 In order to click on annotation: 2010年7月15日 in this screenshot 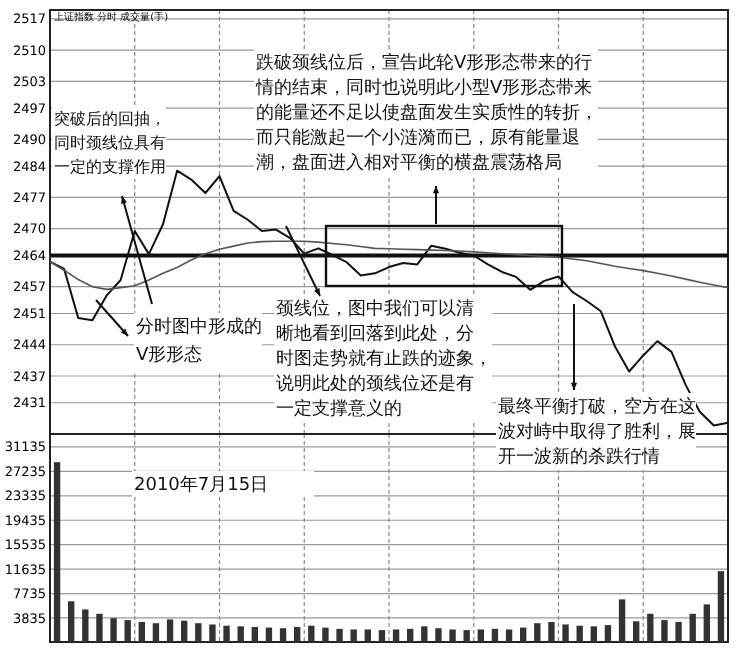, I will do `click(201, 485)`.